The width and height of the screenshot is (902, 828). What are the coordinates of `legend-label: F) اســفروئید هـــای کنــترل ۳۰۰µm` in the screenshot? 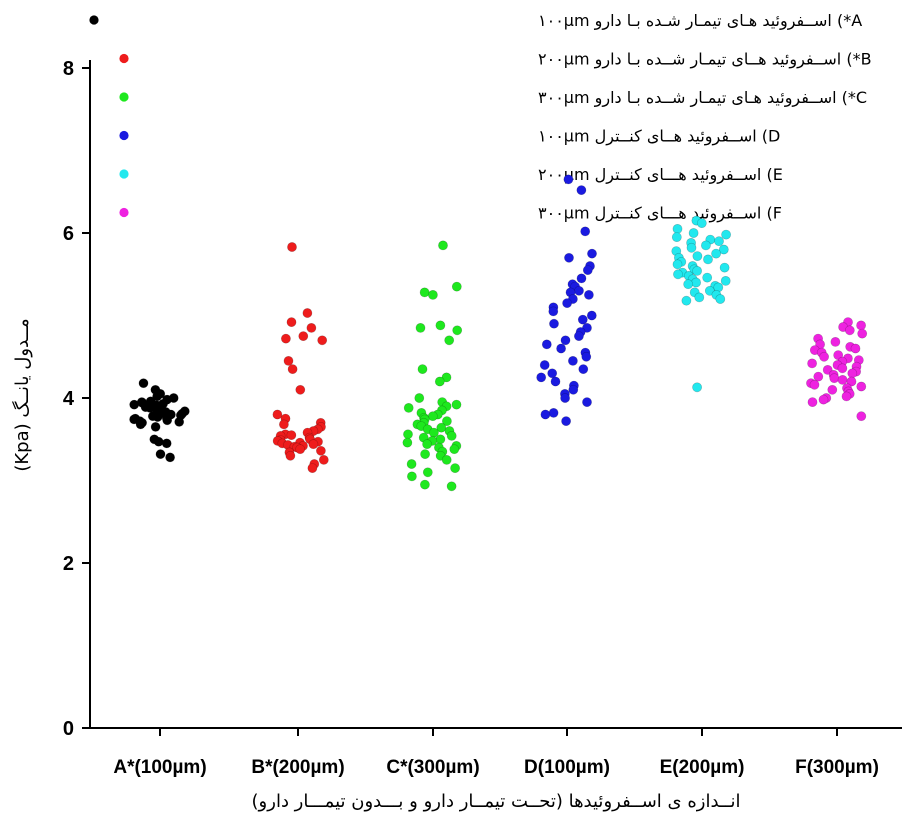 It's located at (660, 214).